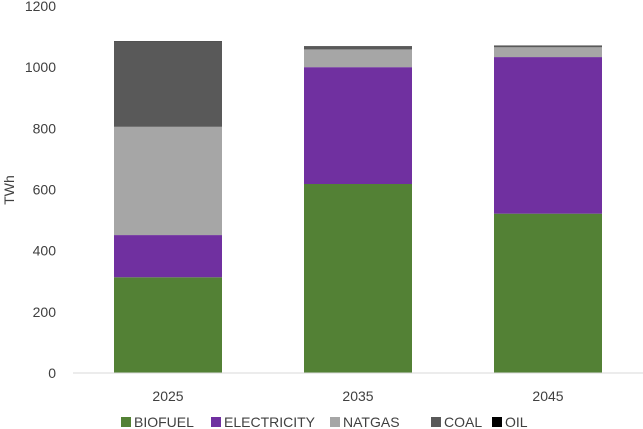  I want to click on bar-oil-2035, so click(358, 46).